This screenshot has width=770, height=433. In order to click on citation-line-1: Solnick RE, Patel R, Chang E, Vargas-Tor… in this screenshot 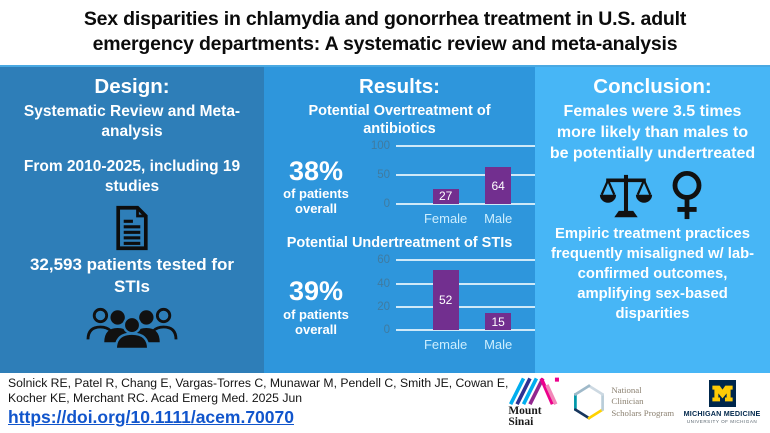, I will do `click(258, 383)`.